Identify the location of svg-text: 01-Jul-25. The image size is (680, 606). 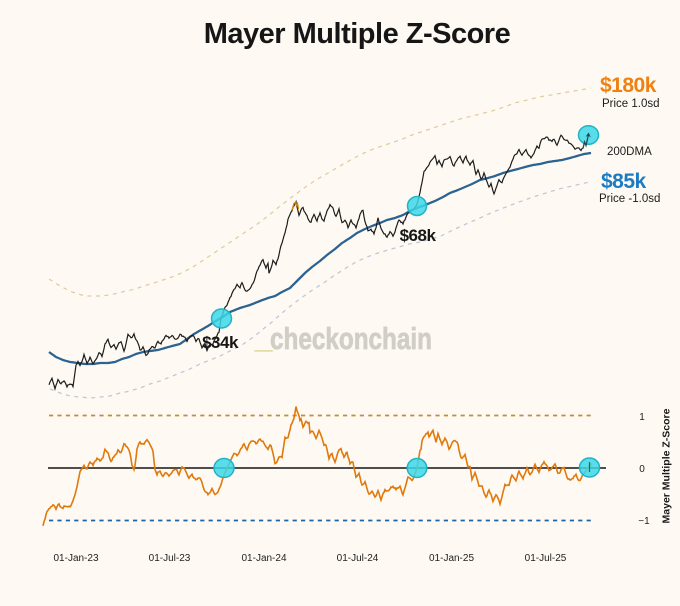
(546, 558).